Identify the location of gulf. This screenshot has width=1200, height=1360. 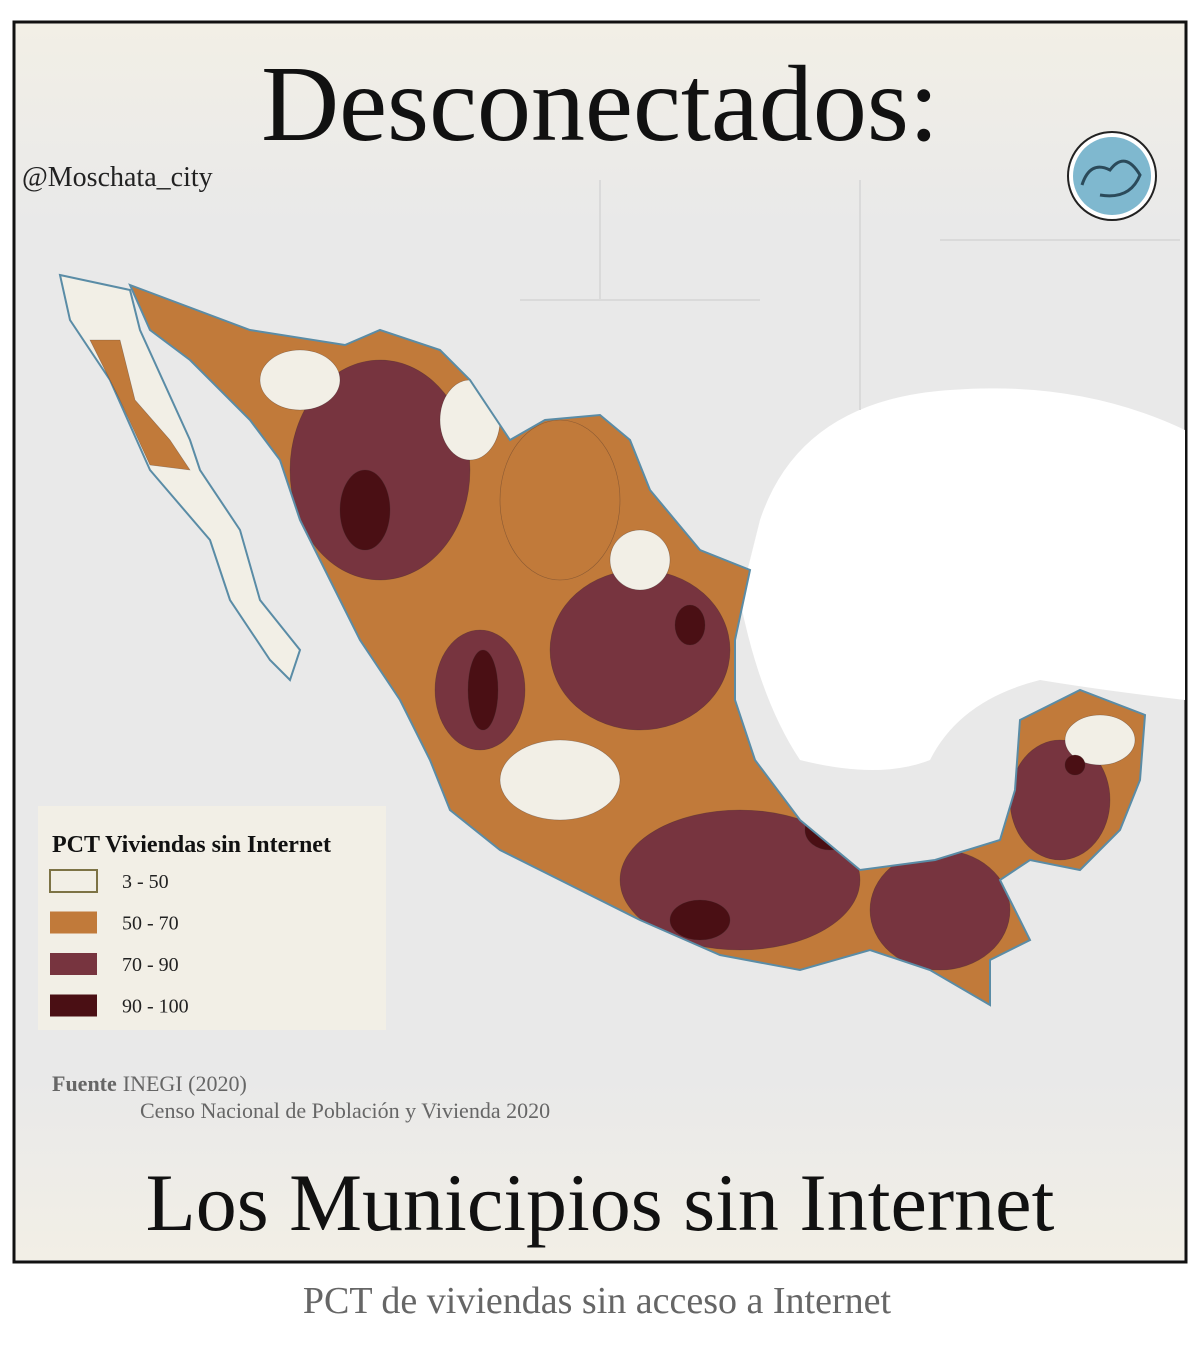
(962, 579).